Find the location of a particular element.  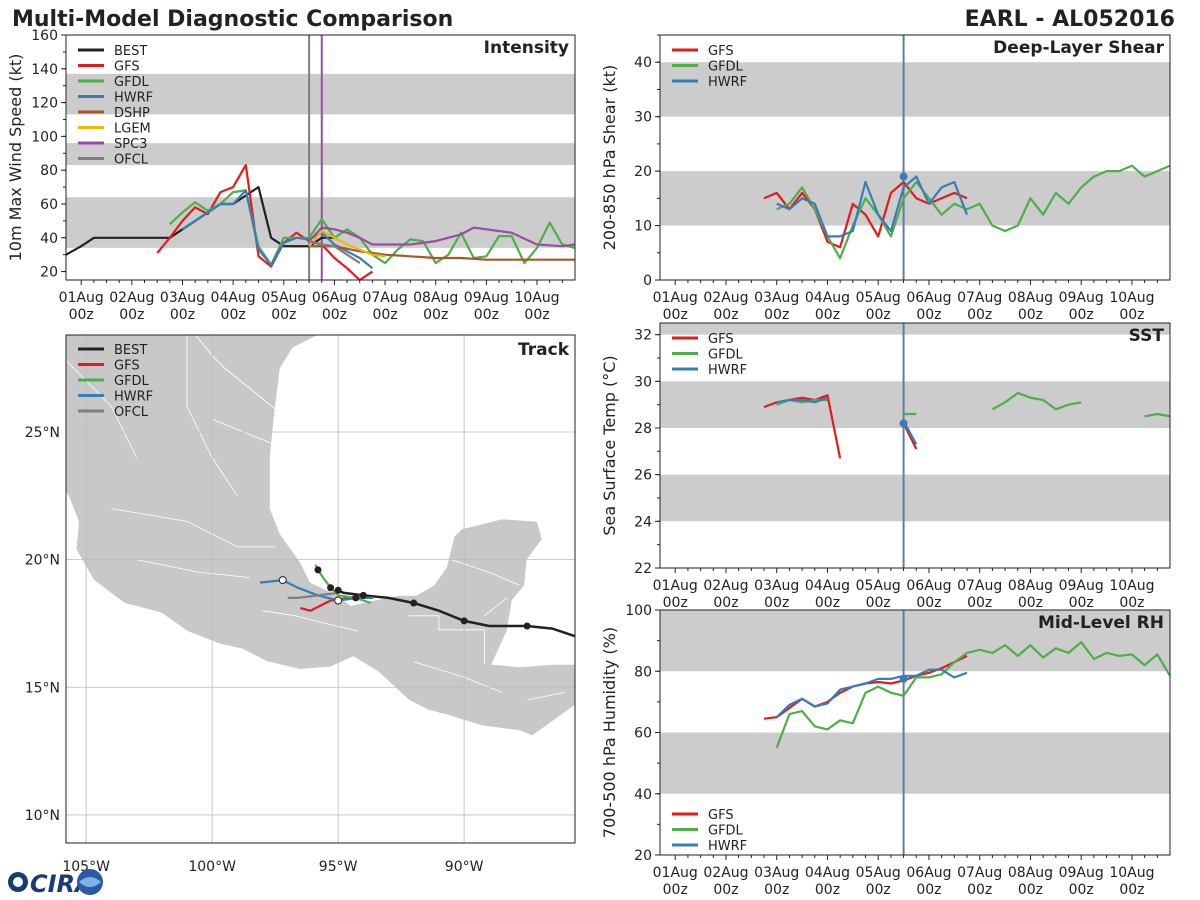

intensity-xtick-date: 04Aug is located at coordinates (233, 298).